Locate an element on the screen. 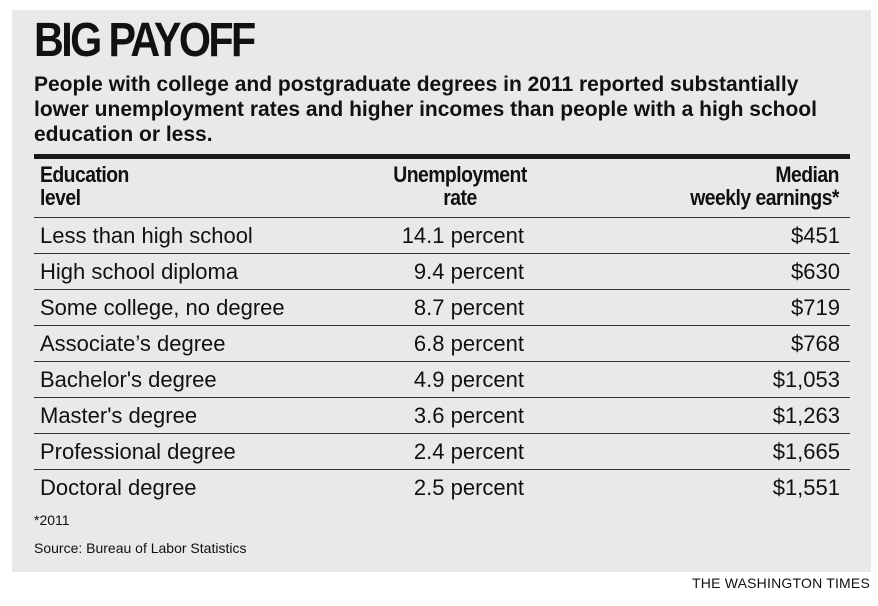 The image size is (878, 606). header-unemployment-rate: Unemployment rate is located at coordinates (460, 186).